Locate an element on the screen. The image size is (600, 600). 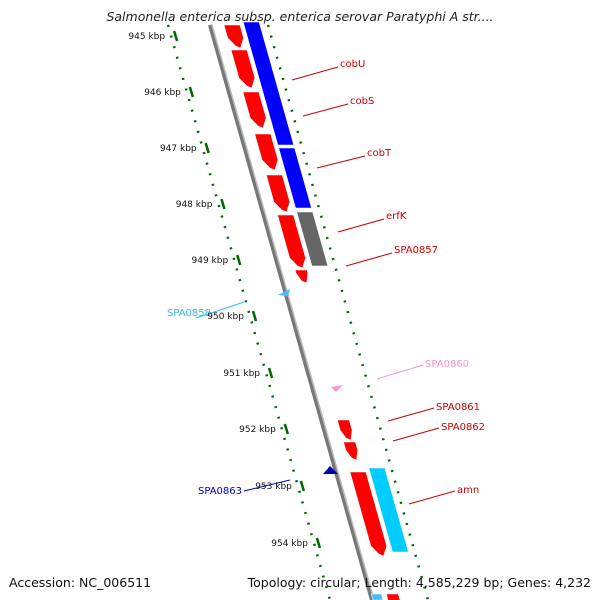
cds-SPA0858-marker is located at coordinates (284, 292).